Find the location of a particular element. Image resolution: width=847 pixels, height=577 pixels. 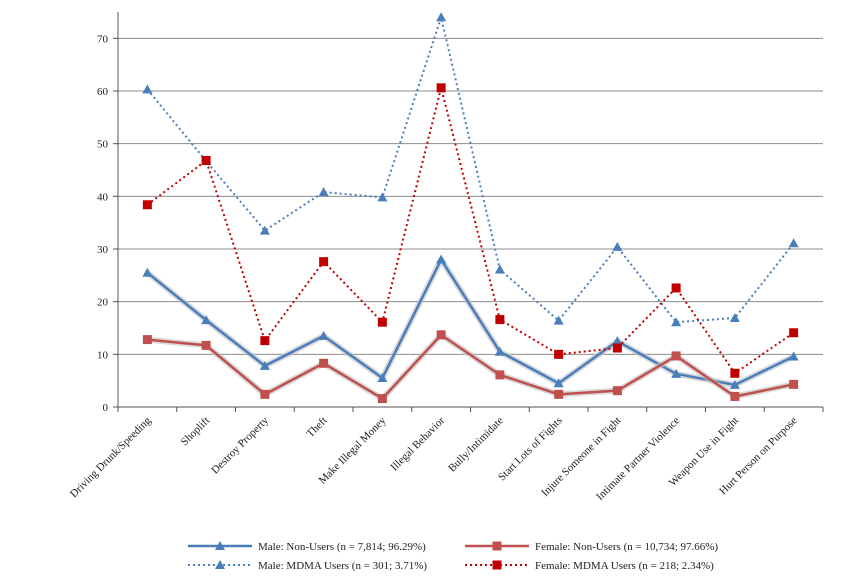

legend-item: Male: MDMA Users (n = 301; 3.71%) is located at coordinates (307, 566).